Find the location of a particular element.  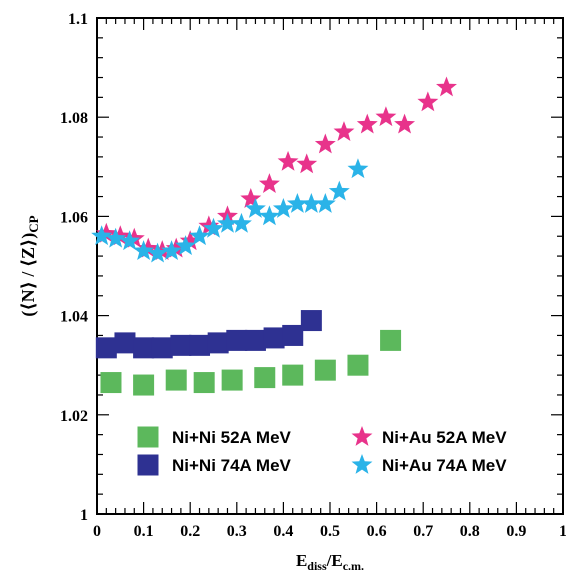

x-tick-label: 0.7 is located at coordinates (423, 531).